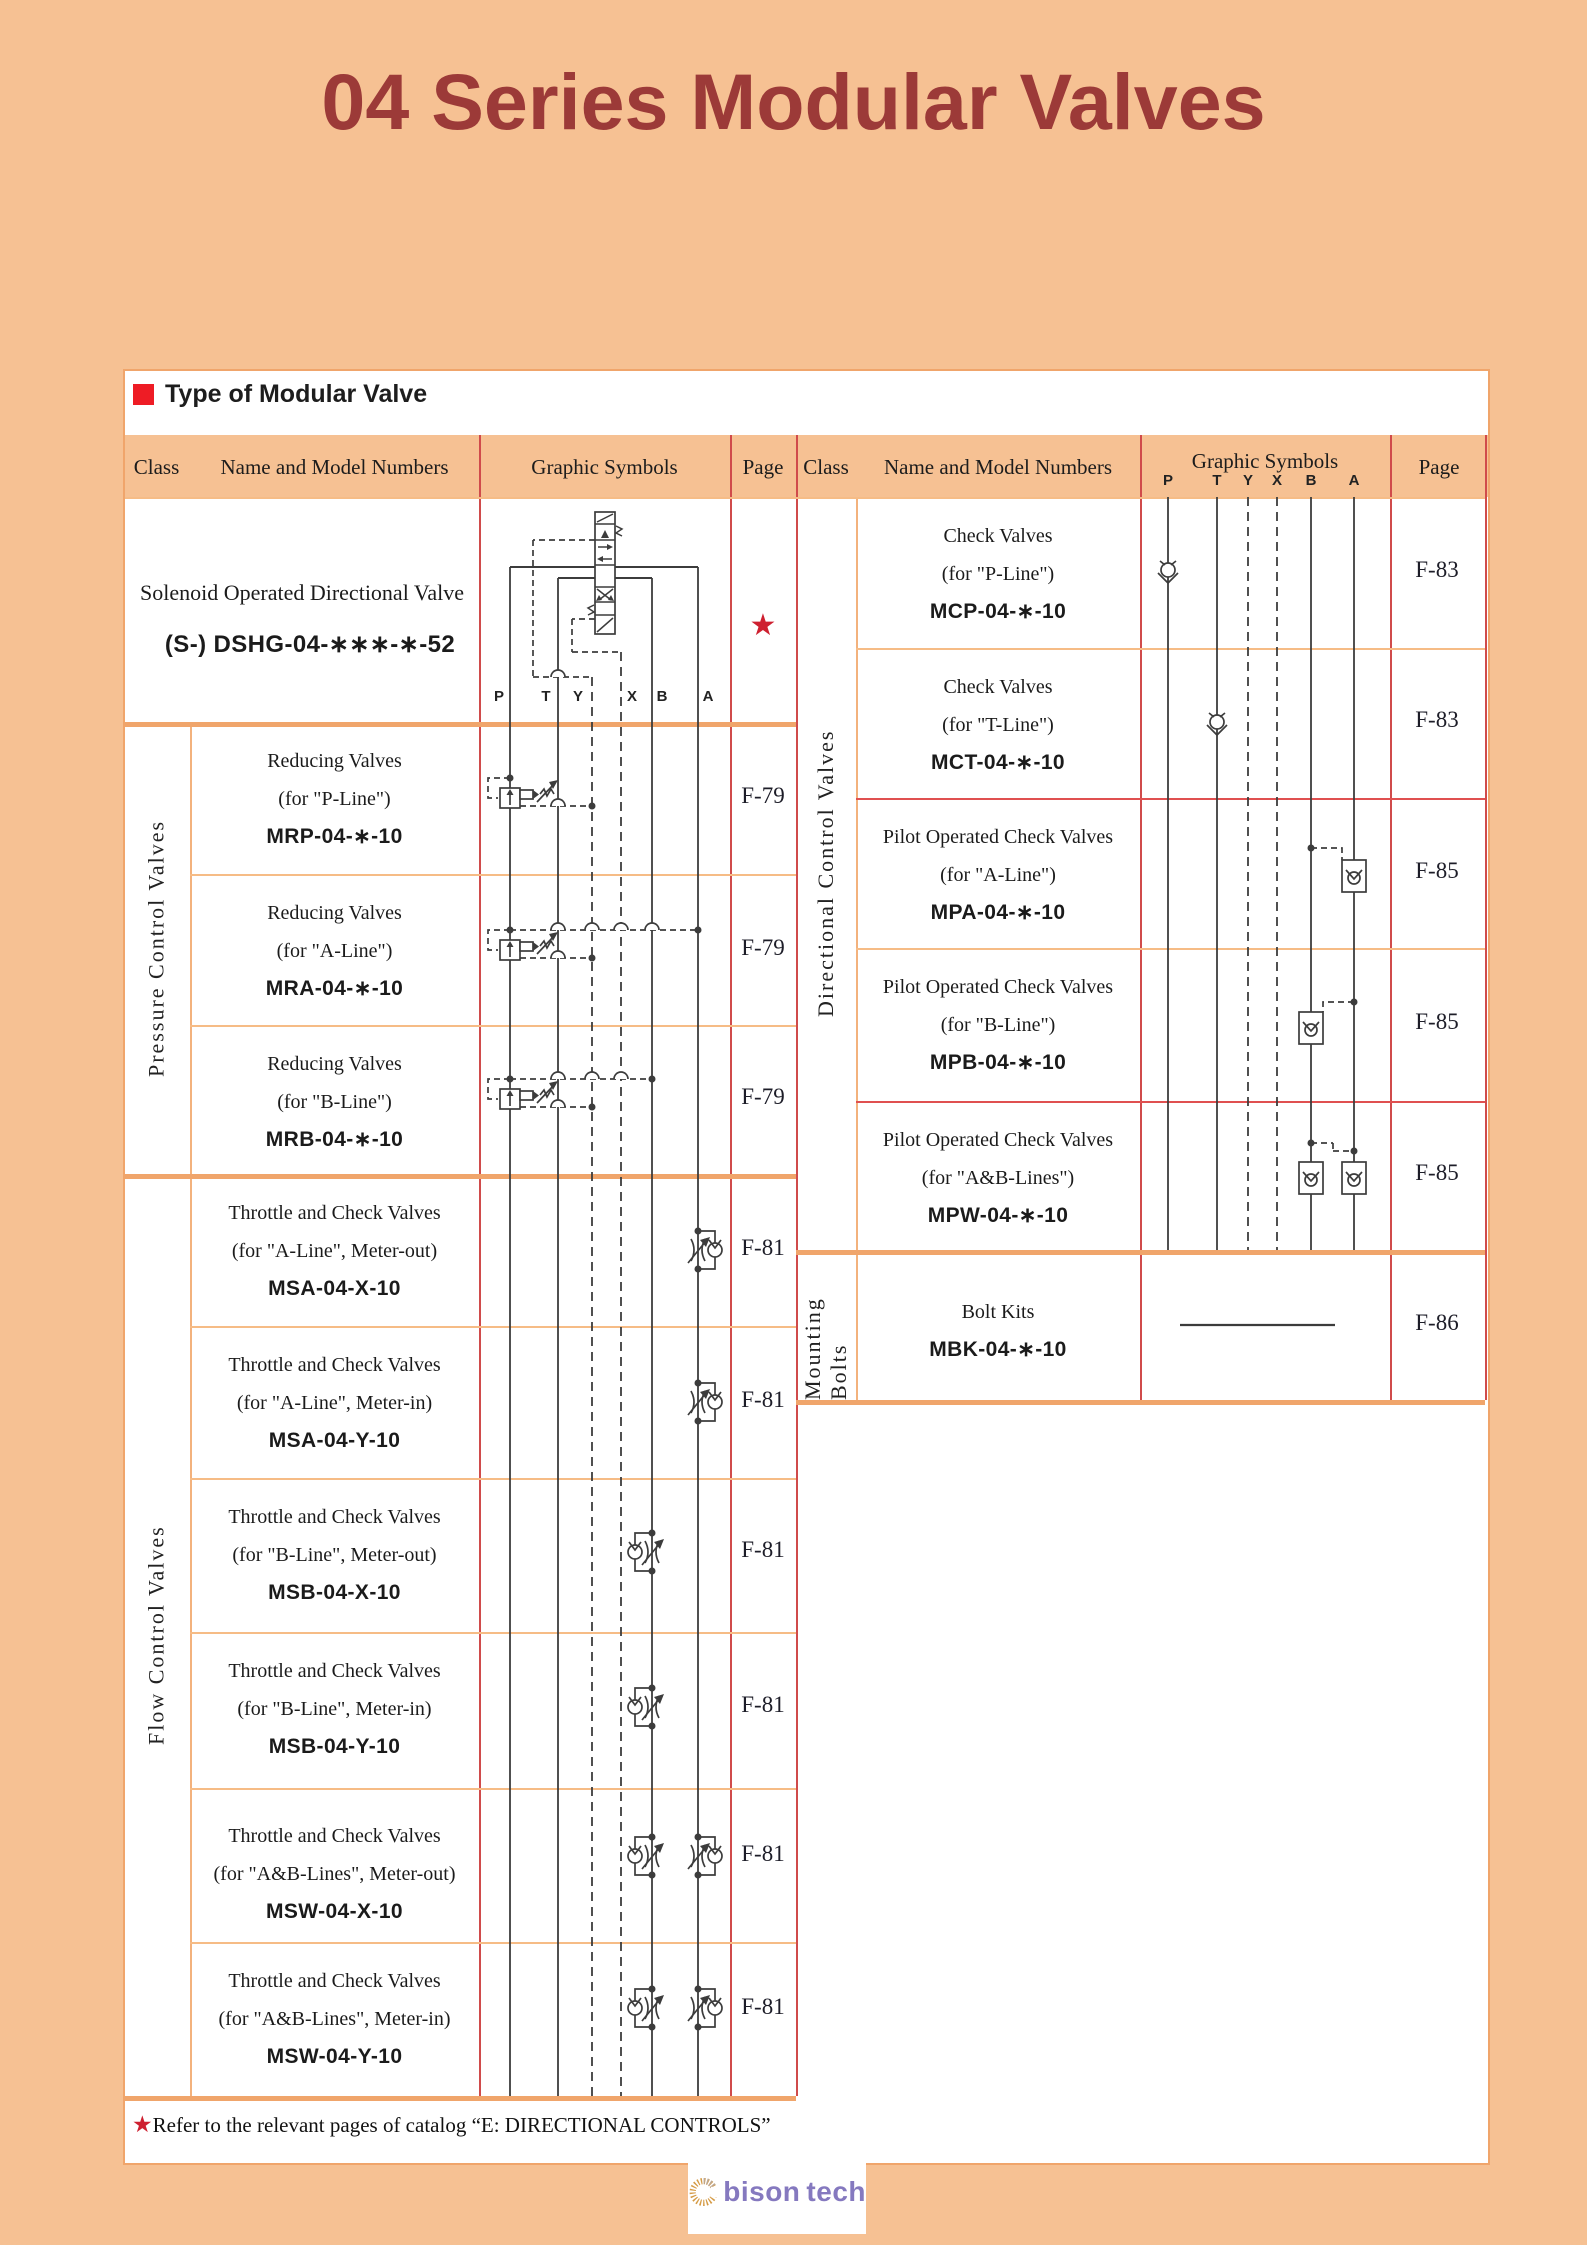 The image size is (1587, 2245). What do you see at coordinates (156, 948) in the screenshot?
I see `class-label-pressure-control: Pressure Control Valves` at bounding box center [156, 948].